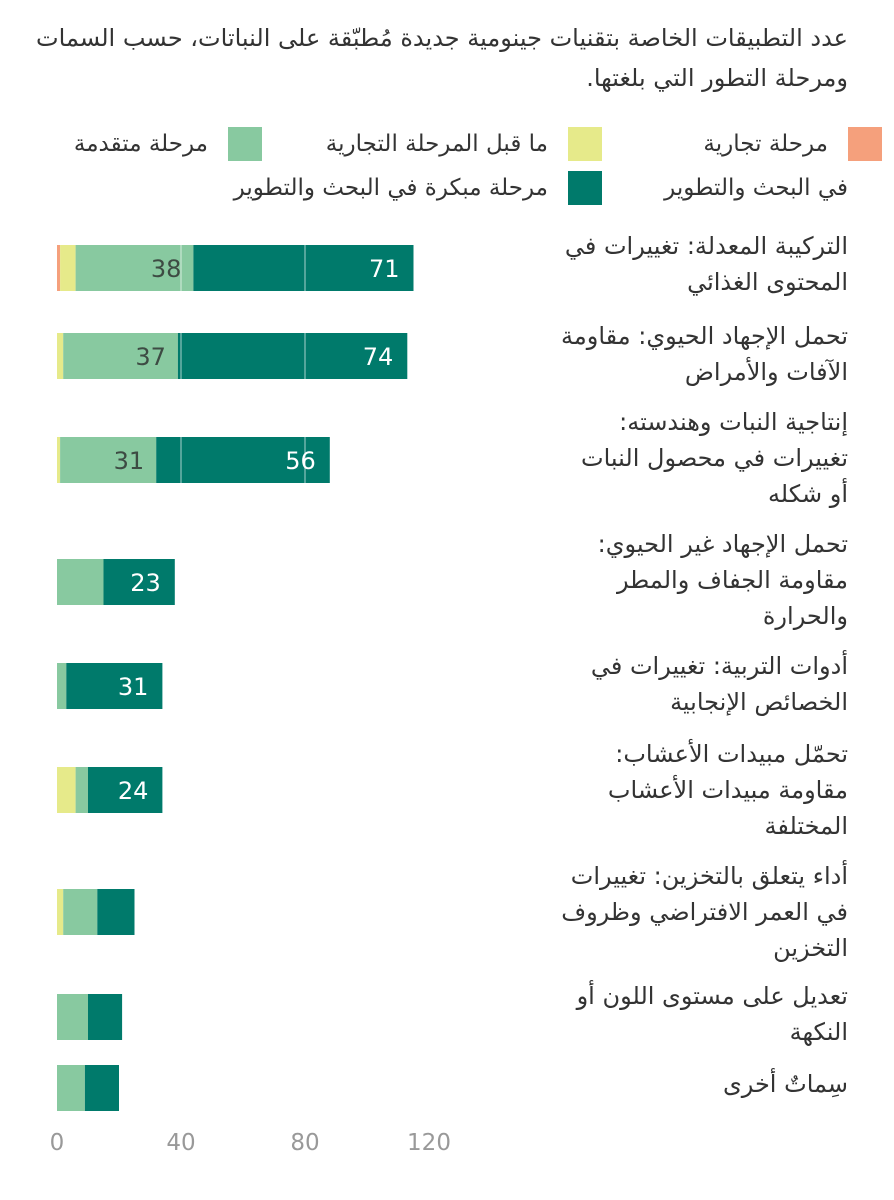 The image size is (894, 1200). What do you see at coordinates (59, 268) in the screenshot?
I see `bar-segment-commercial` at bounding box center [59, 268].